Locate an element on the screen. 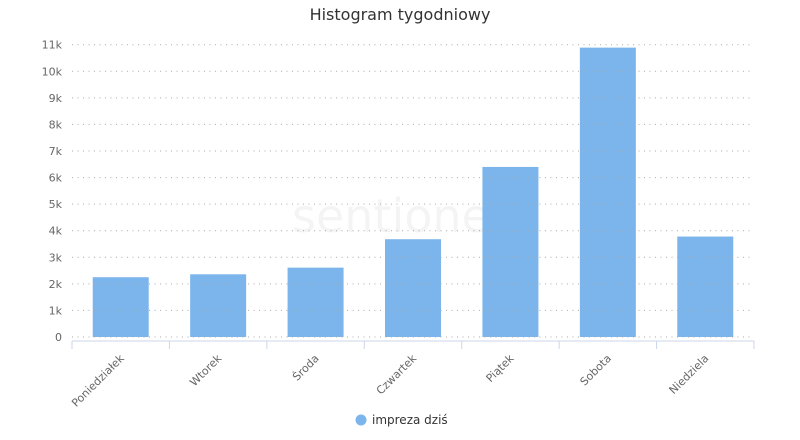  y-tick-label: 1k is located at coordinates (56, 310).